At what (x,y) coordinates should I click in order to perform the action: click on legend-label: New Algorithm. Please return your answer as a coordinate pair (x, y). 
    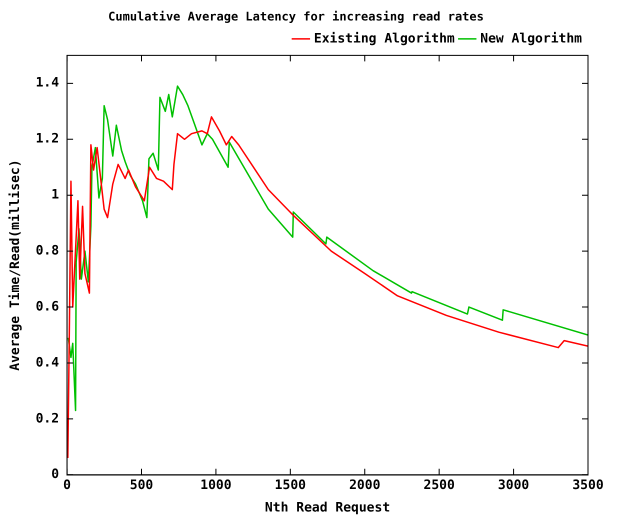
    Looking at the image, I should click on (531, 38).